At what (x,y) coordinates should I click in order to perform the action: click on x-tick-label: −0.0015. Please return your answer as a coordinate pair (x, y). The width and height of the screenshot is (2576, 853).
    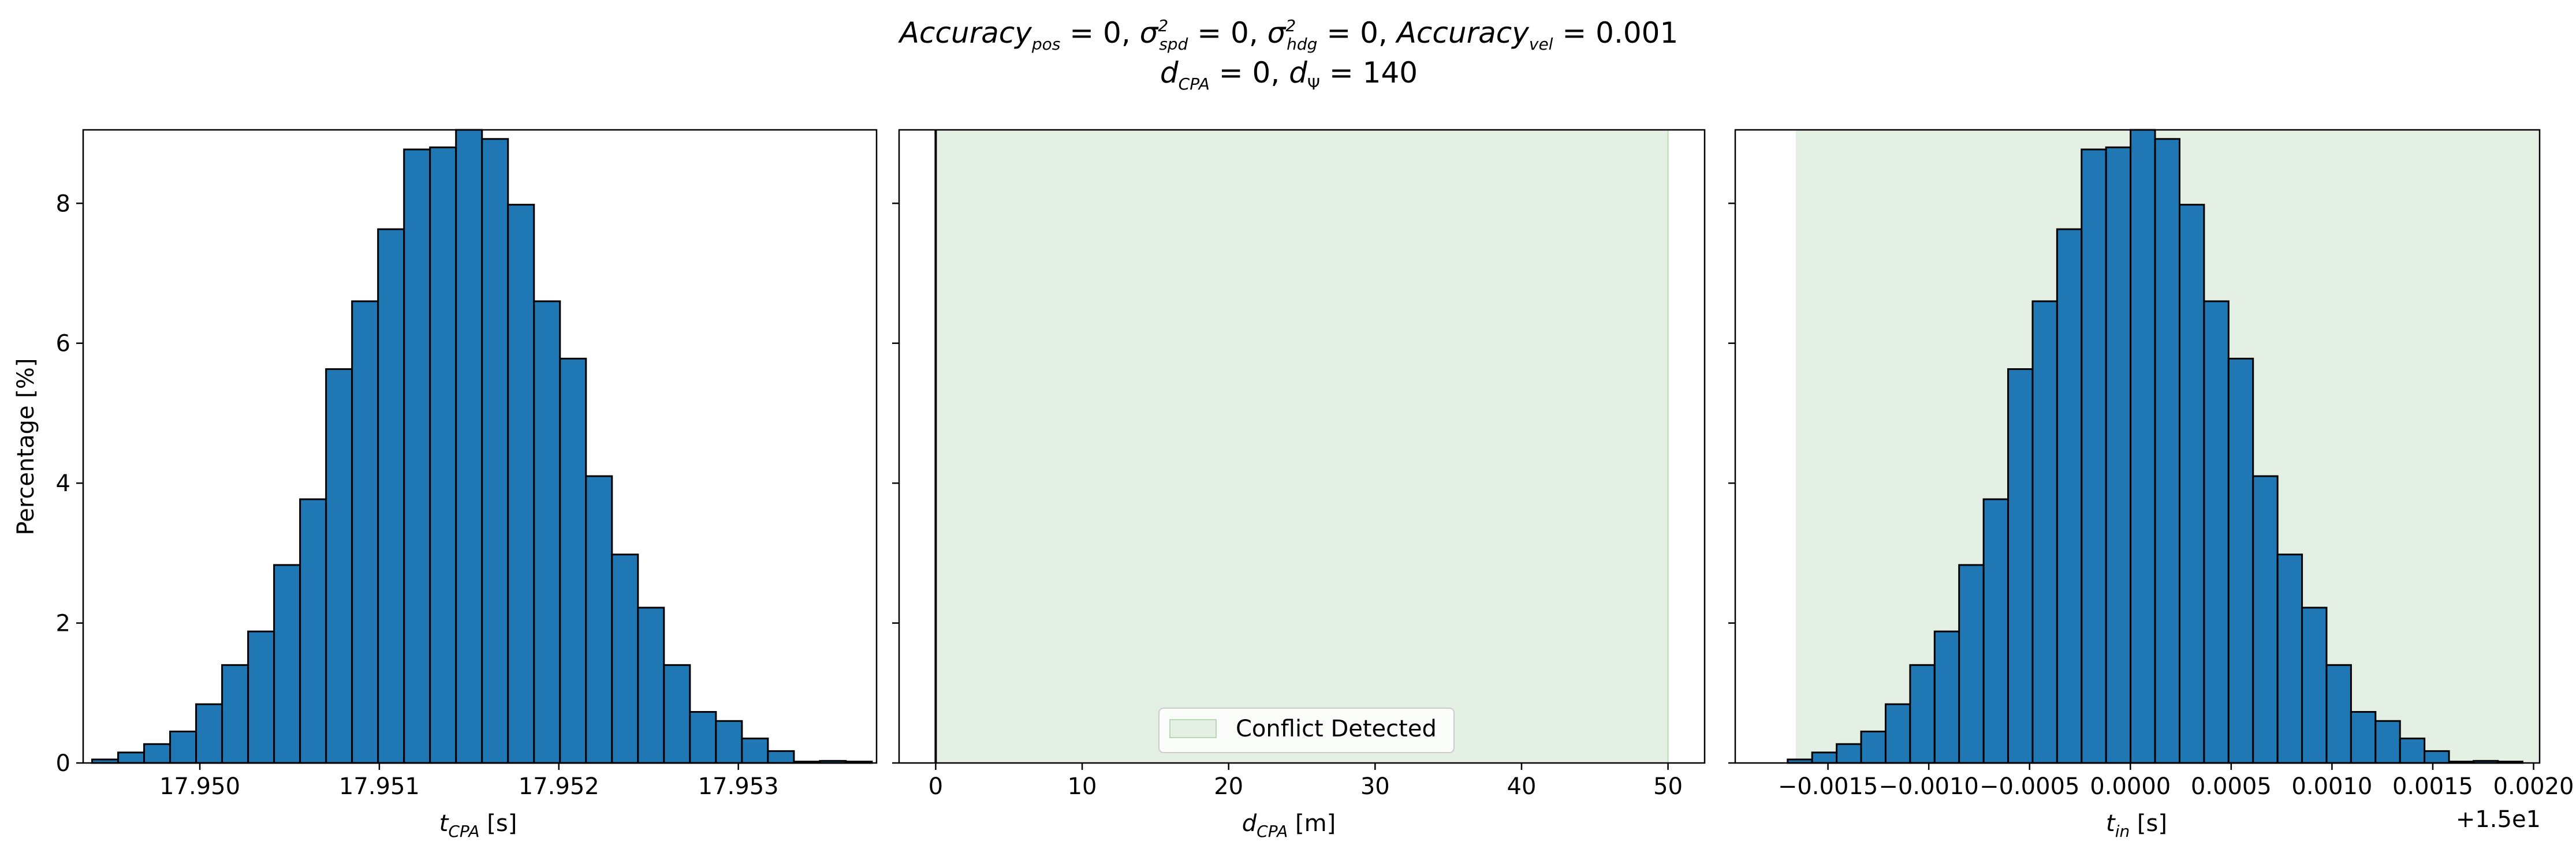
    Looking at the image, I should click on (1828, 786).